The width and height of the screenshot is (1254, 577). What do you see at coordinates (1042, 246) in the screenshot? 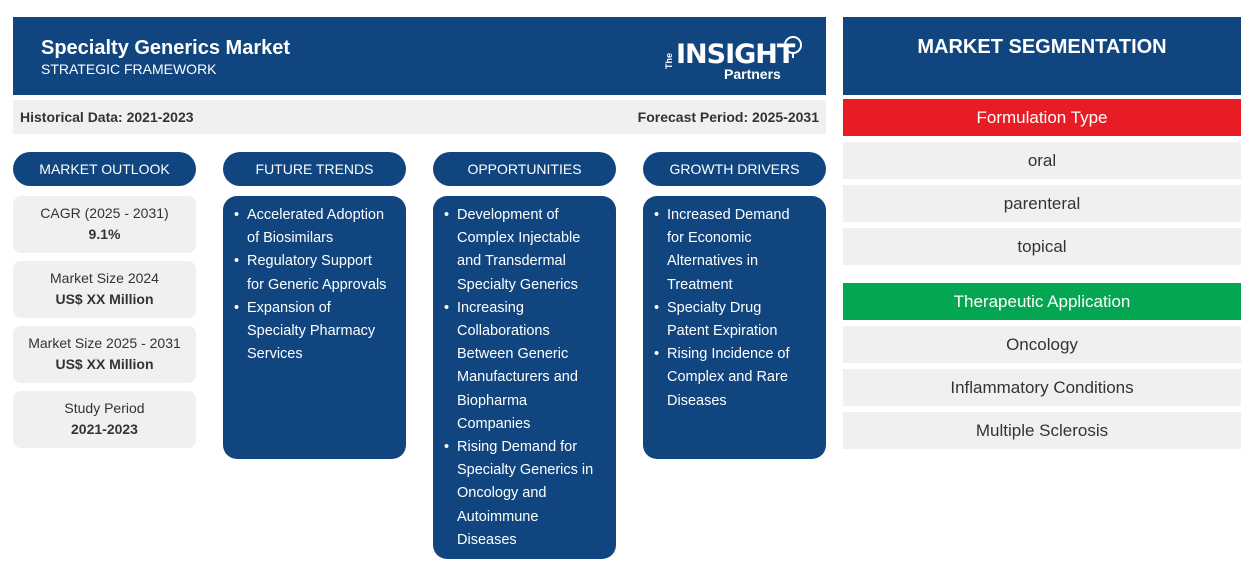
I see `segment-item: topical` at bounding box center [1042, 246].